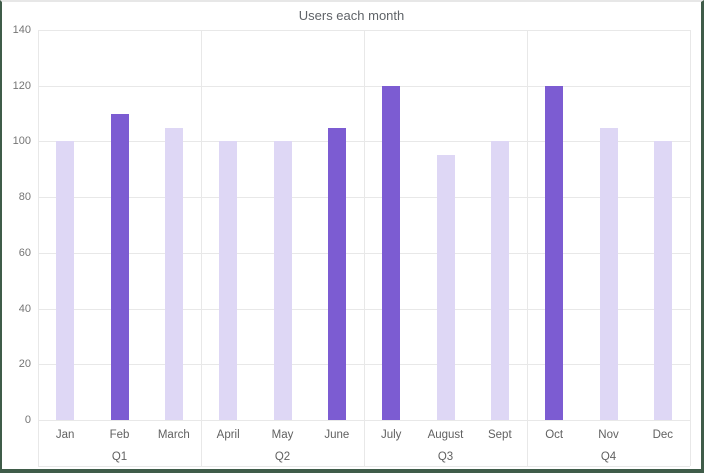 This screenshot has width=704, height=473. I want to click on y-axis-label-100: 100, so click(21, 141).